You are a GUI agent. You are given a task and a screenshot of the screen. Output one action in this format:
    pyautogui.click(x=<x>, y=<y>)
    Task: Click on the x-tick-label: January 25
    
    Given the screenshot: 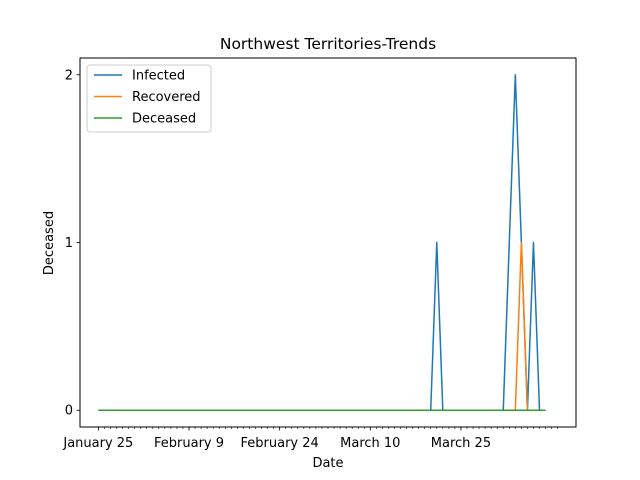 What is the action you would take?
    pyautogui.click(x=97, y=443)
    